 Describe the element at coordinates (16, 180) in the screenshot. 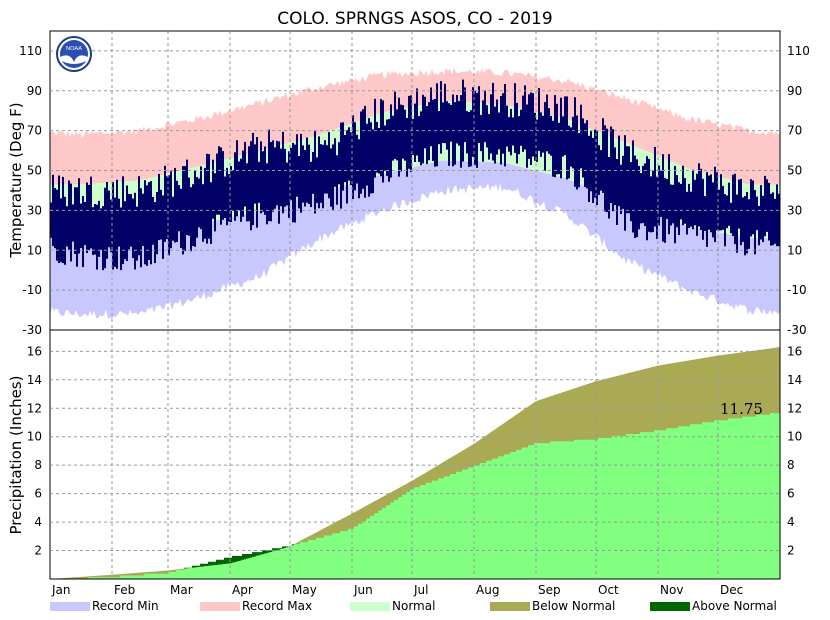

I see `temperature-axis-label: Temperature (Deg F)` at that location.